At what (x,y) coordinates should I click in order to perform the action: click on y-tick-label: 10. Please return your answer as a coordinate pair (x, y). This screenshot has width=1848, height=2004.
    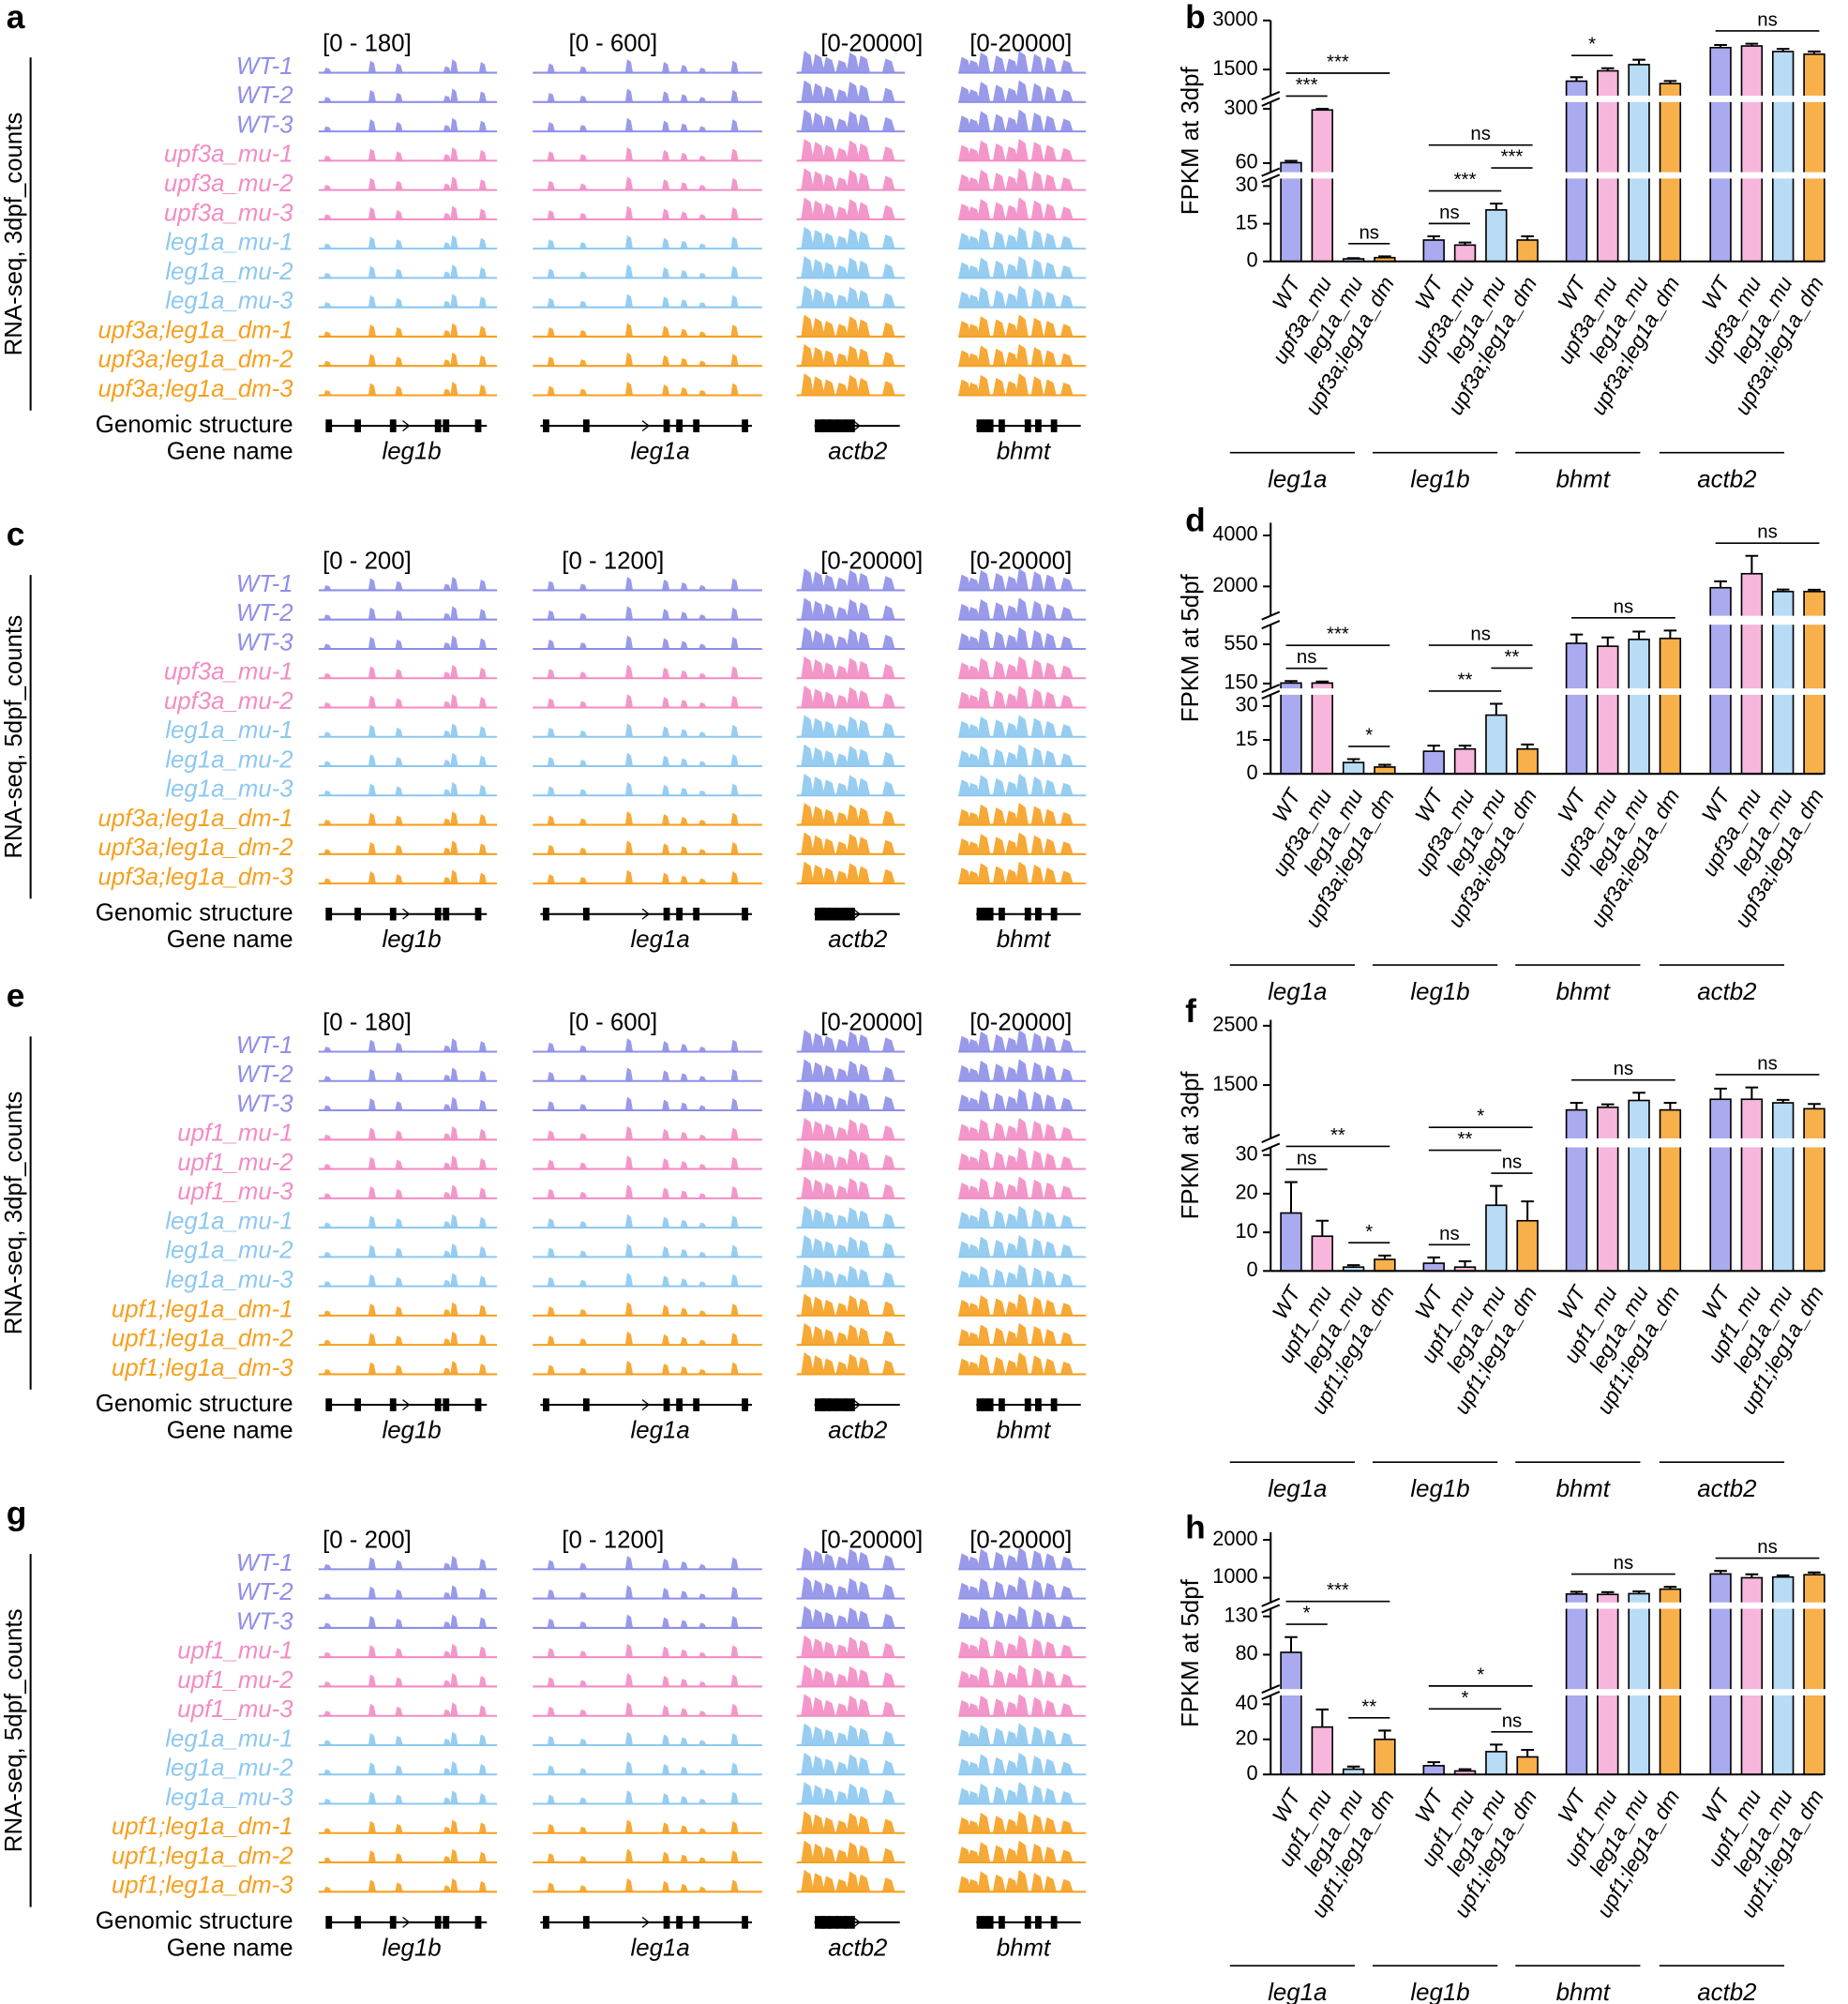
    Looking at the image, I should click on (1246, 1231).